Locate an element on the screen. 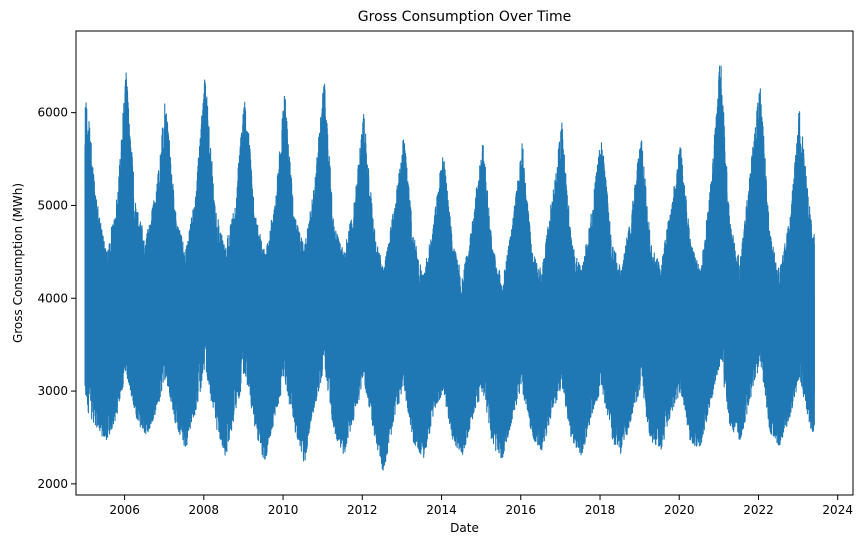  x-tick-label: 2024 is located at coordinates (837, 510).